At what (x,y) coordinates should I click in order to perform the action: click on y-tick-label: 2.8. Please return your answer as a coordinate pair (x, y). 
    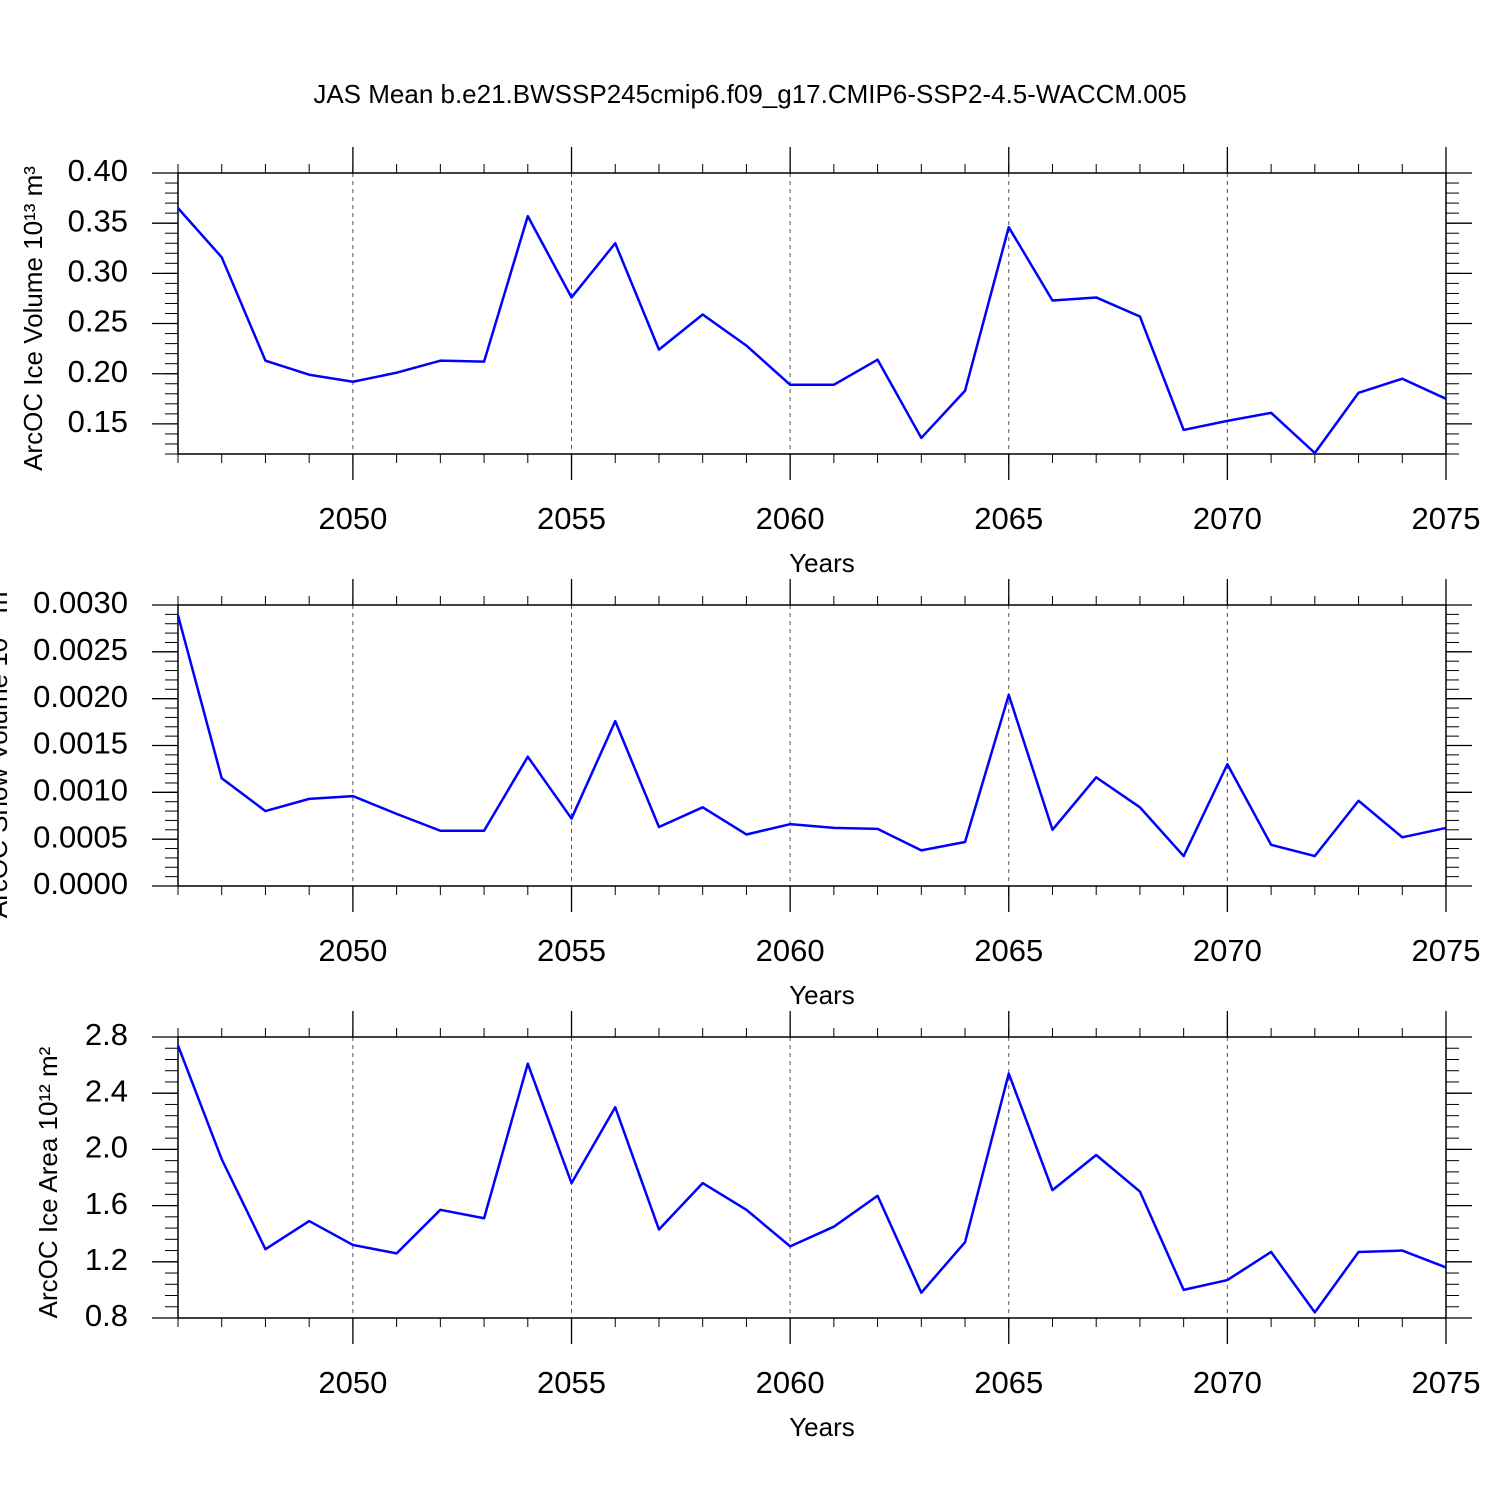
    Looking at the image, I should click on (106, 1034).